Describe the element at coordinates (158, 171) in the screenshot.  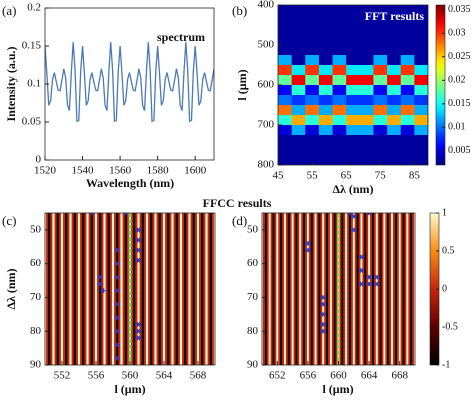
I see `x-tick-label: 1580` at that location.